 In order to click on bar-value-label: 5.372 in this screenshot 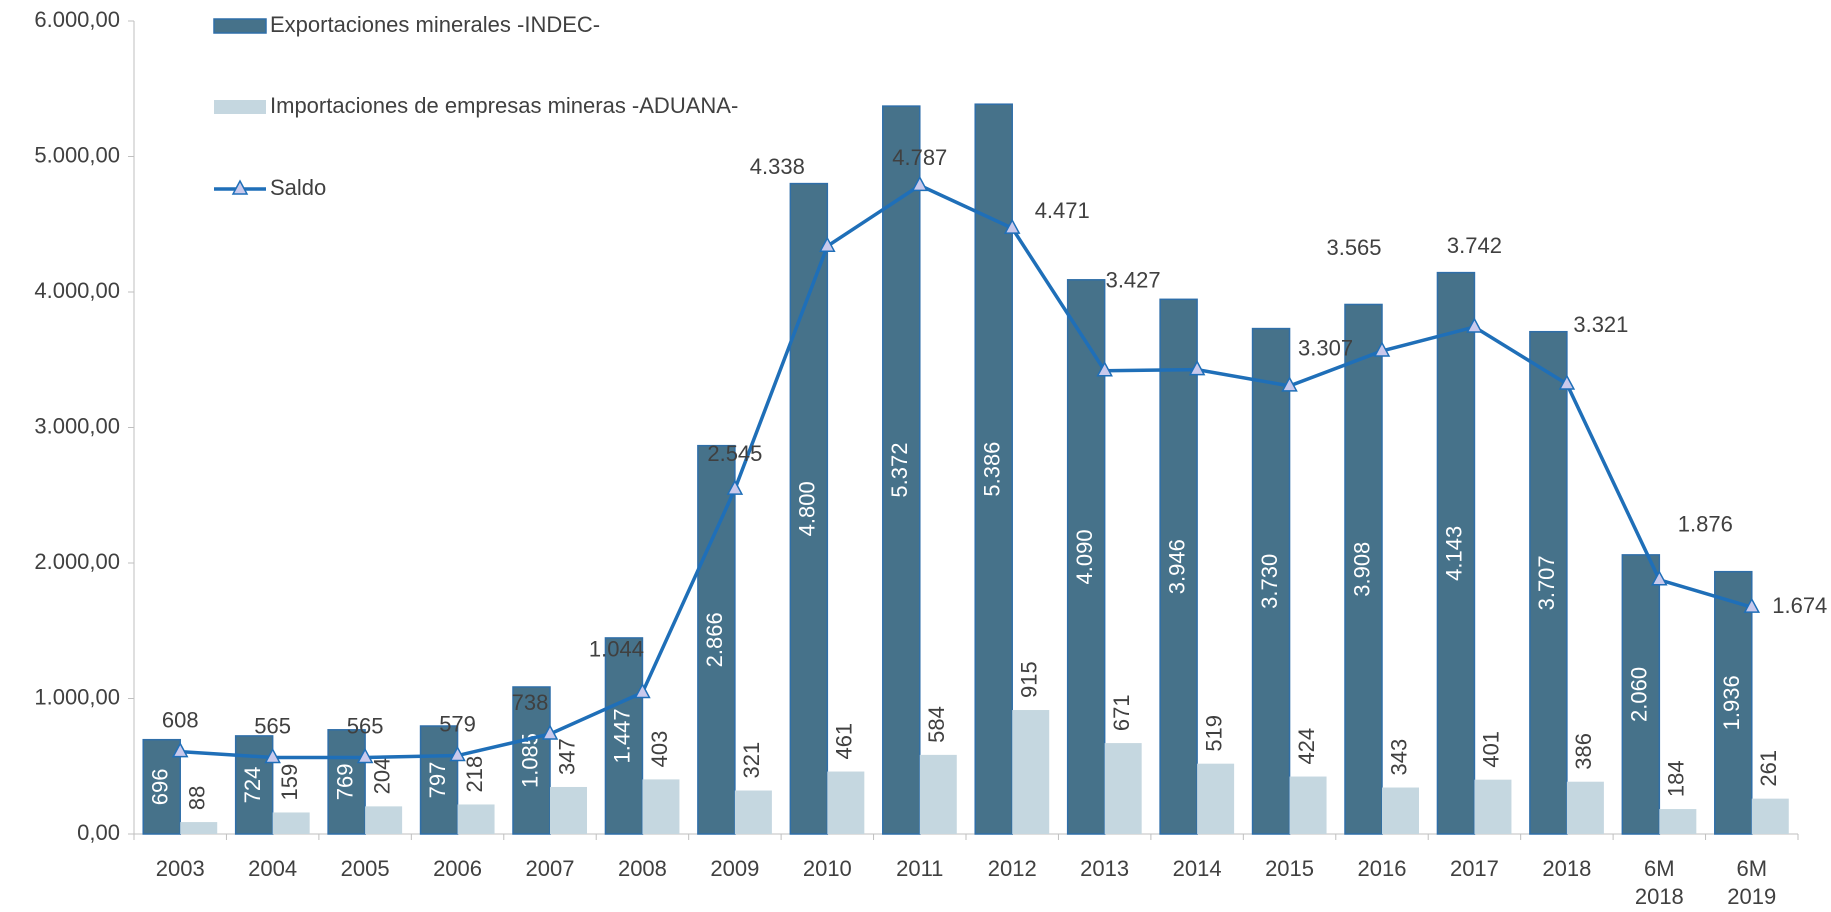, I will do `click(899, 470)`.